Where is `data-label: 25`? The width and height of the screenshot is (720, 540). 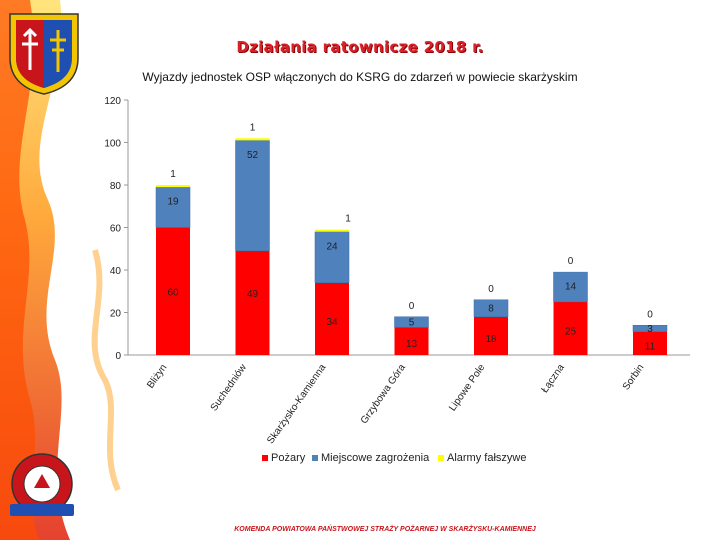
data-label: 25 is located at coordinates (571, 331).